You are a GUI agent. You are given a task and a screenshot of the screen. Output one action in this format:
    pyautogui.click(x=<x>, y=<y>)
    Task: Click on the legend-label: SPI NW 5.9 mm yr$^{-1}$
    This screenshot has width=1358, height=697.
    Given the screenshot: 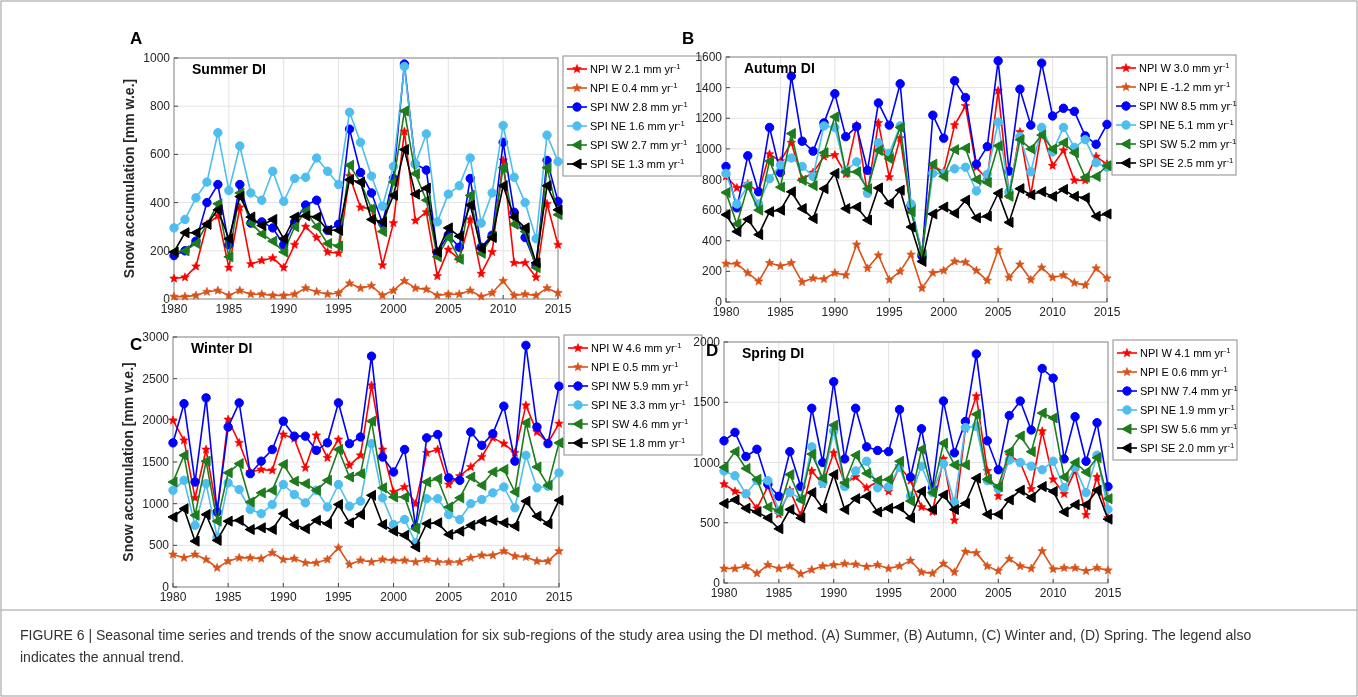 What is the action you would take?
    pyautogui.click(x=640, y=385)
    